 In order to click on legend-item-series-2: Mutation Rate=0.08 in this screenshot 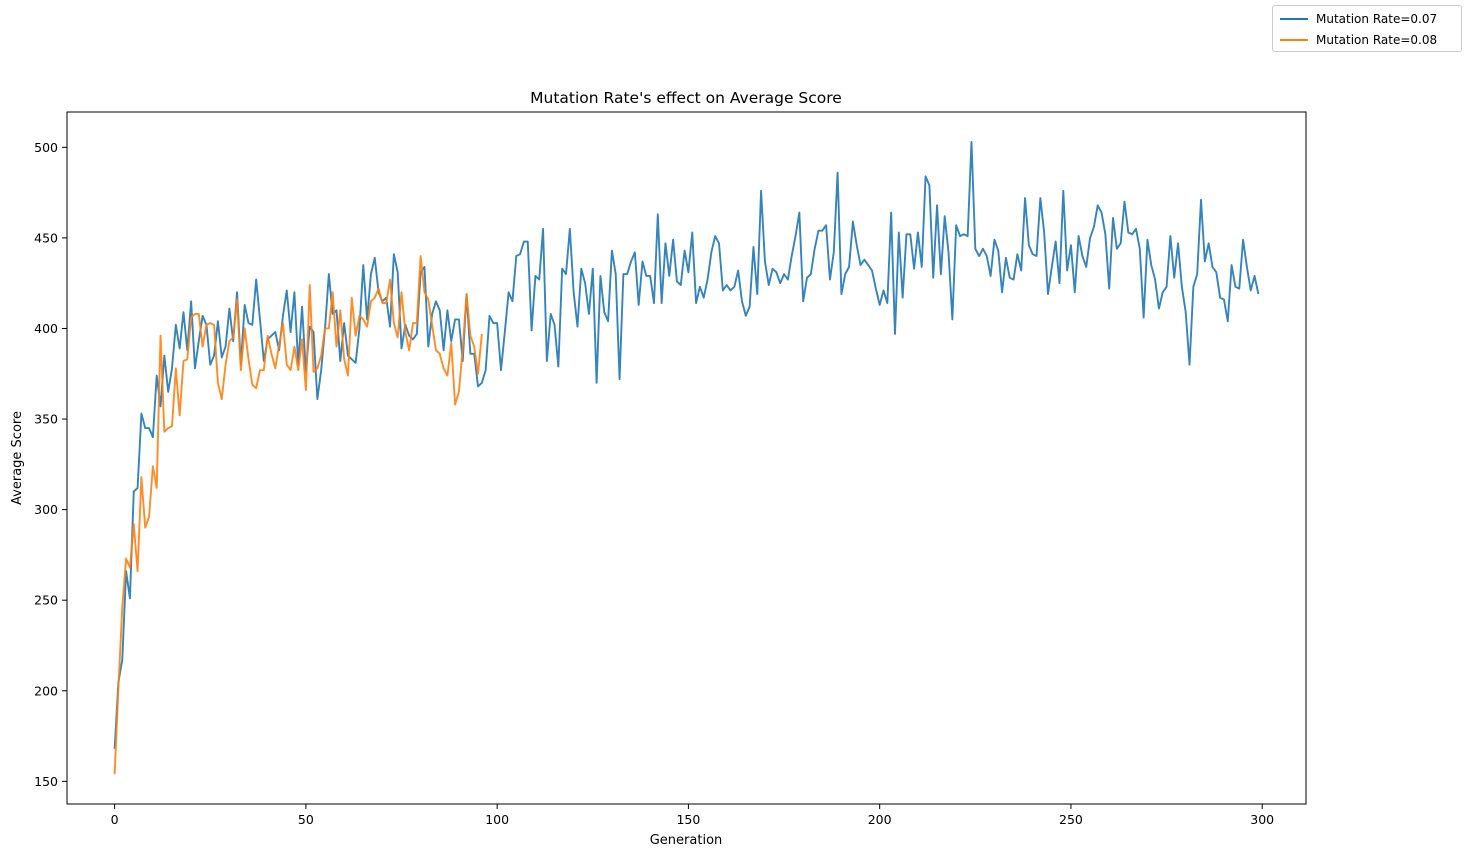, I will do `click(1358, 40)`.